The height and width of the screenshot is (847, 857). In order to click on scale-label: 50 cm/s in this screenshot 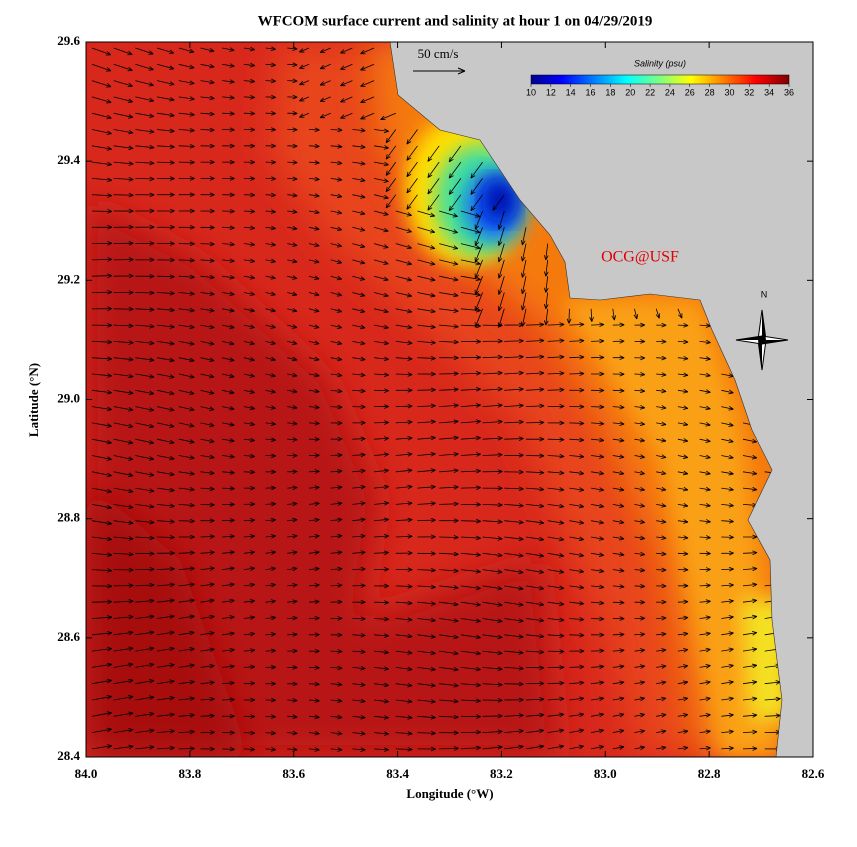, I will do `click(438, 53)`.